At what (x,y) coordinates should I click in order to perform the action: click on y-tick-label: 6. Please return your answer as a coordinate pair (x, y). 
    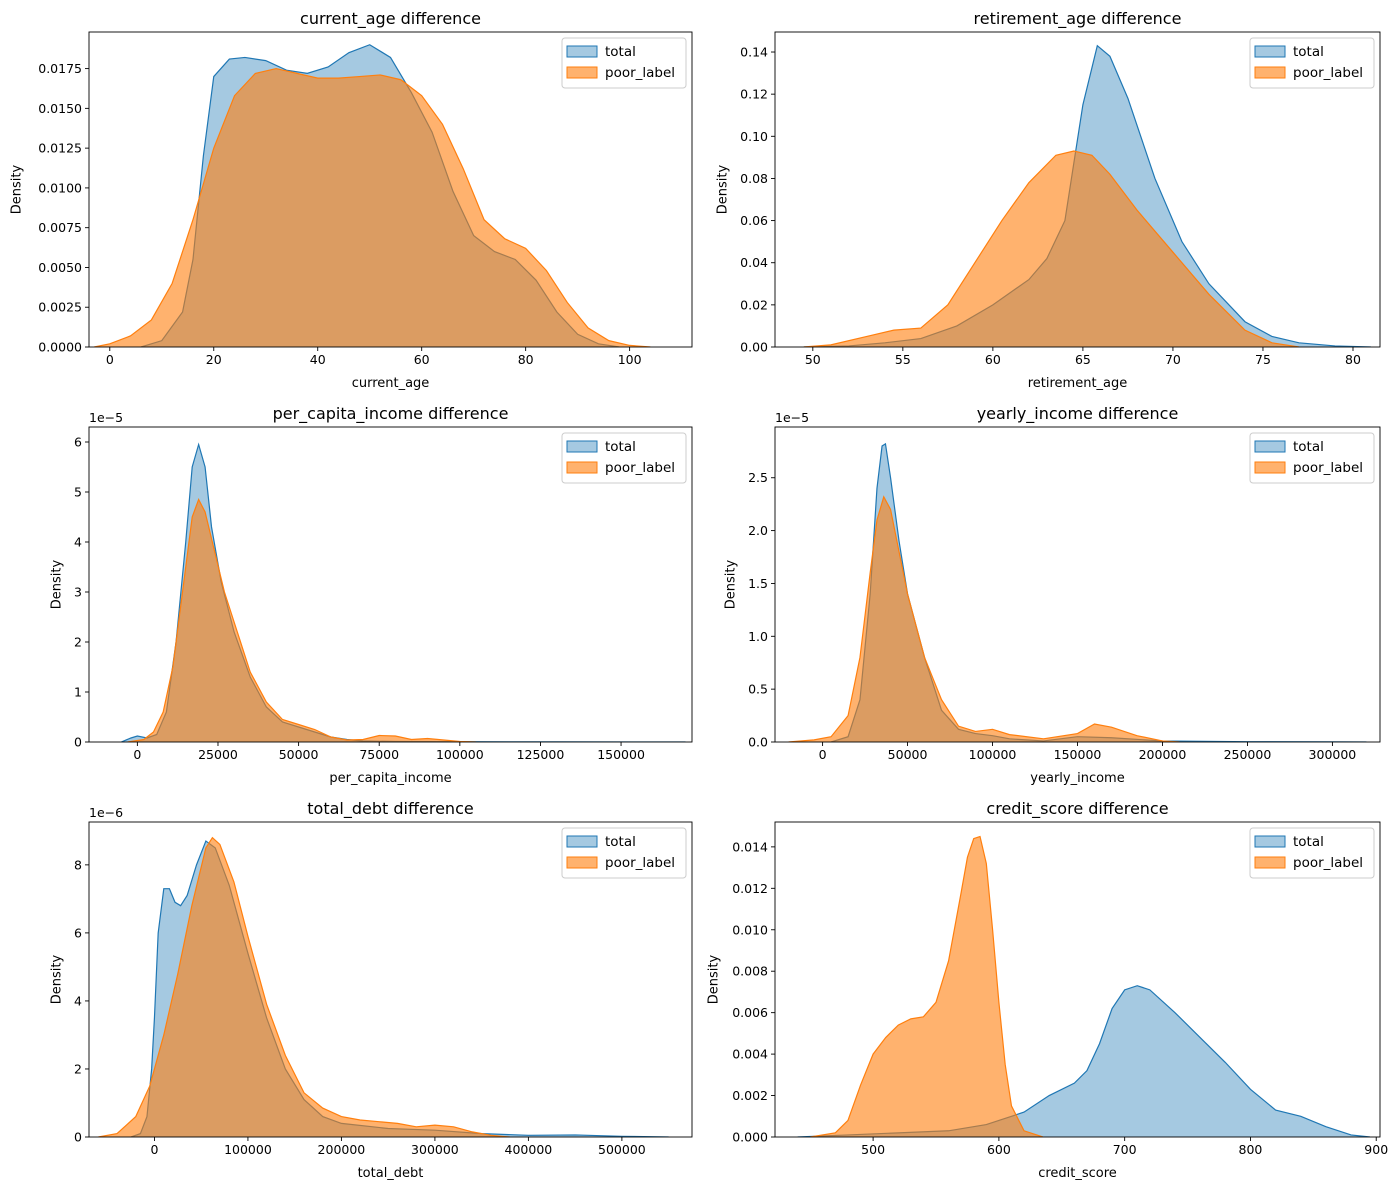
    Looking at the image, I should click on (78, 932).